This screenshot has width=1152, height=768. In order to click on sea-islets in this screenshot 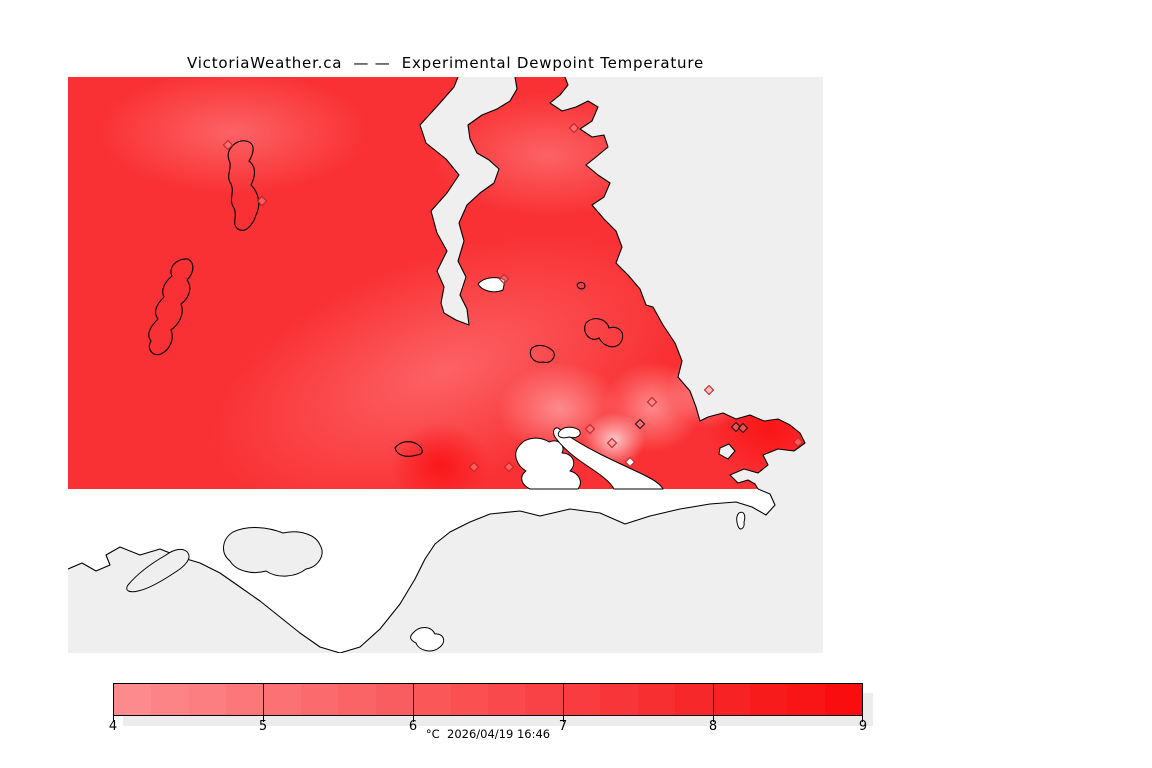, I will do `click(578, 581)`.